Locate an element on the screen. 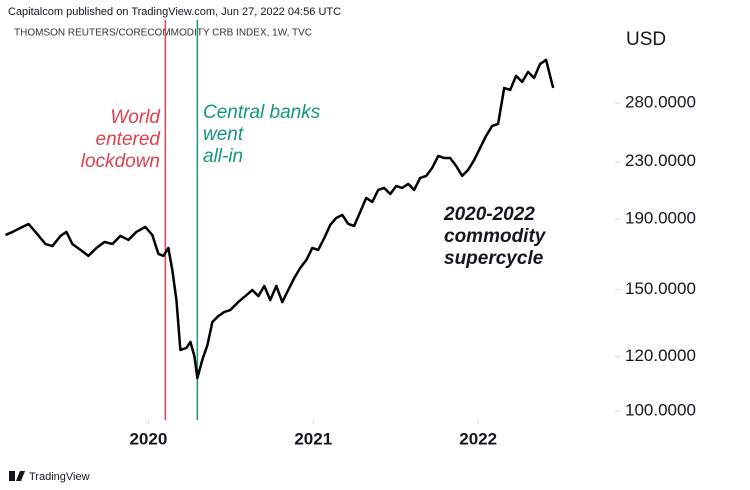 The height and width of the screenshot is (490, 750). x-tick-label: 2021 is located at coordinates (313, 438).